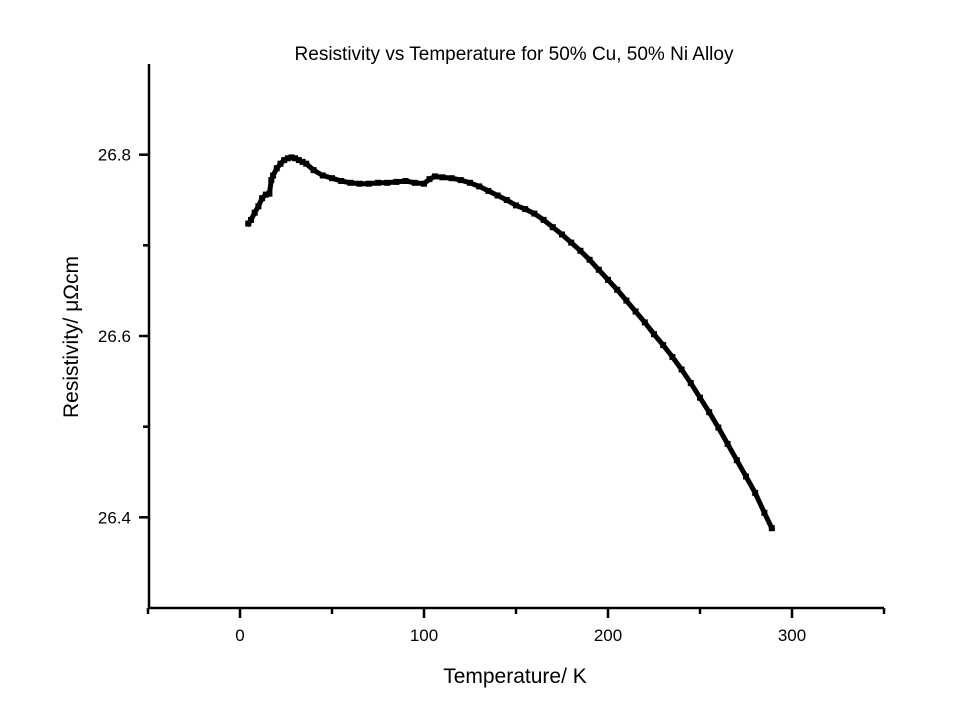  Describe the element at coordinates (515, 676) in the screenshot. I see `x-axis-label: Temperature/ K` at that location.